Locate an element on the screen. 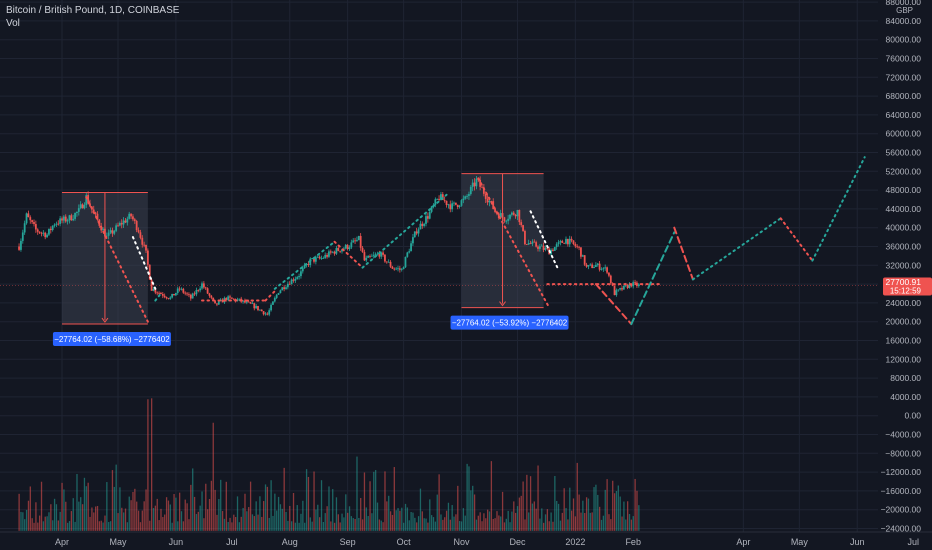  time-axis-label: Jun is located at coordinates (857, 542).